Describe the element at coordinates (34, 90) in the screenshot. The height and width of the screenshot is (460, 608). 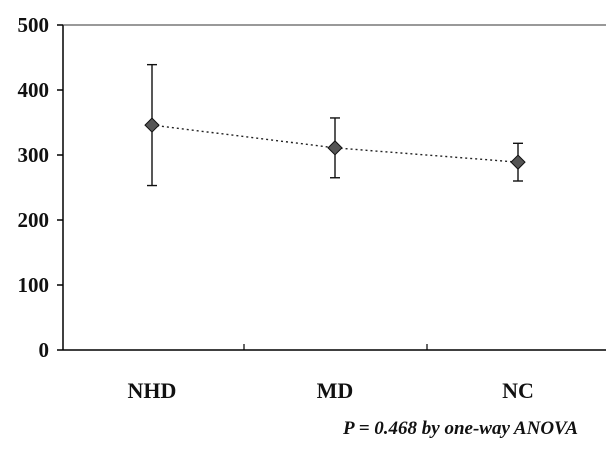
I see `y-tick-label: 400` at that location.